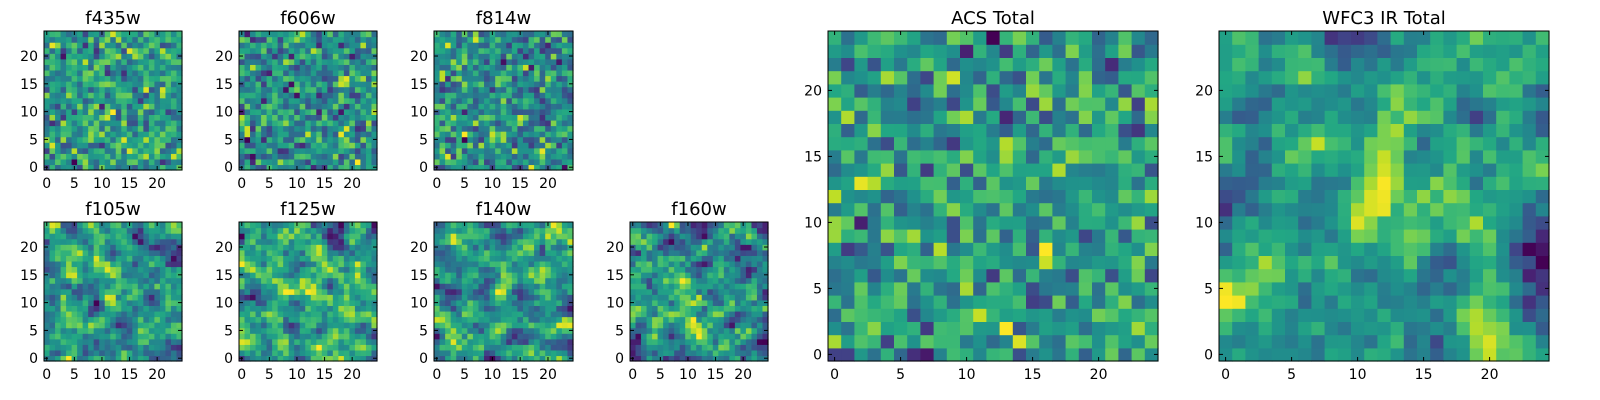 The height and width of the screenshot is (400, 1600). Describe the element at coordinates (325, 184) in the screenshot. I see `x-tick-label: 15` at that location.